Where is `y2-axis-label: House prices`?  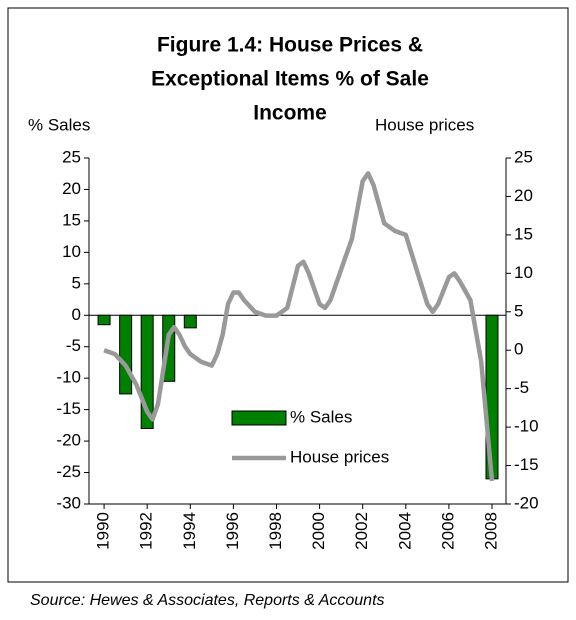
y2-axis-label: House prices is located at coordinates (424, 124).